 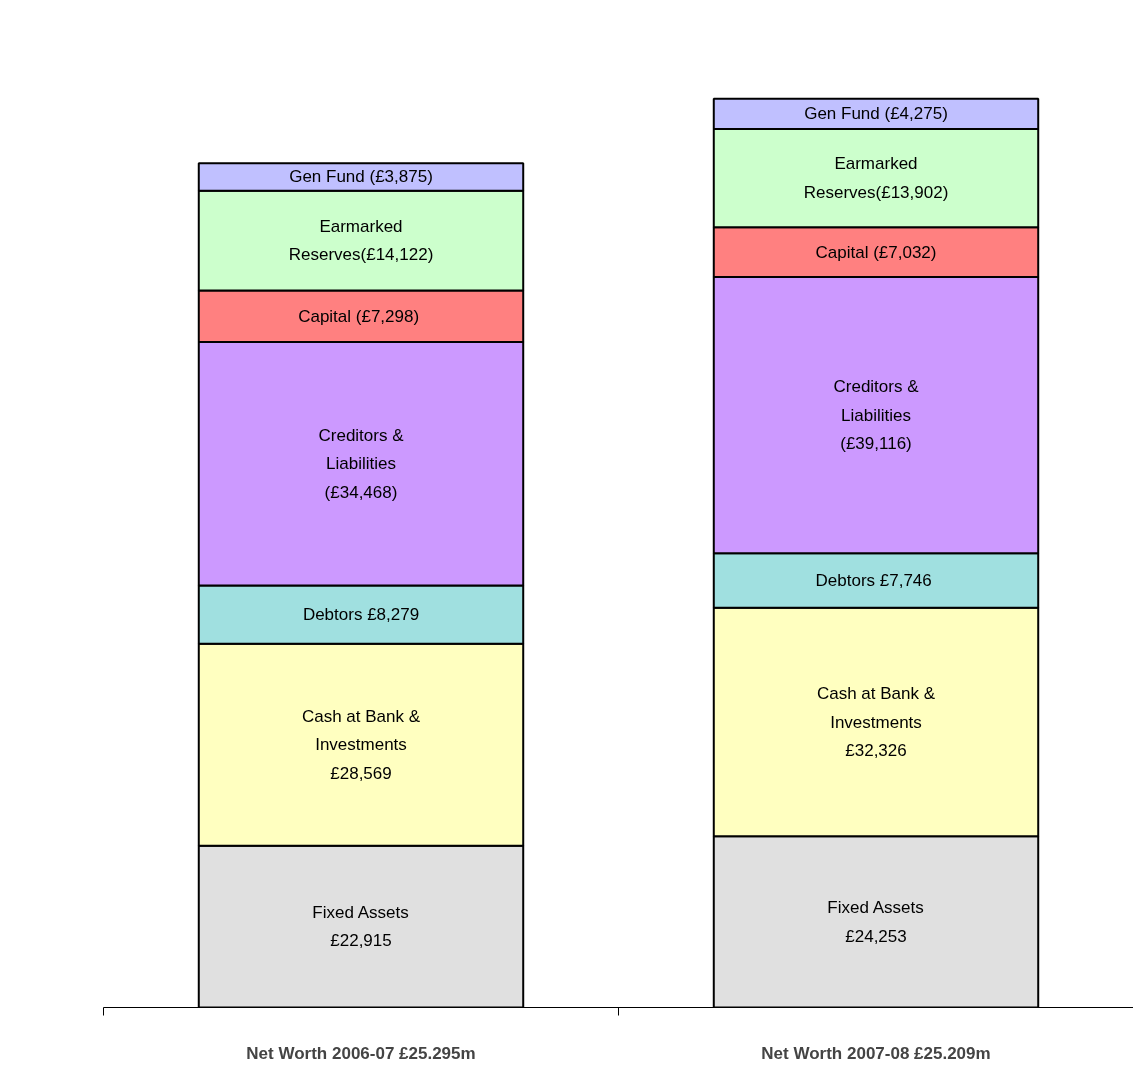 What do you see at coordinates (876, 722) in the screenshot?
I see `data-label: Cash at Bank & Investments £32,326` at bounding box center [876, 722].